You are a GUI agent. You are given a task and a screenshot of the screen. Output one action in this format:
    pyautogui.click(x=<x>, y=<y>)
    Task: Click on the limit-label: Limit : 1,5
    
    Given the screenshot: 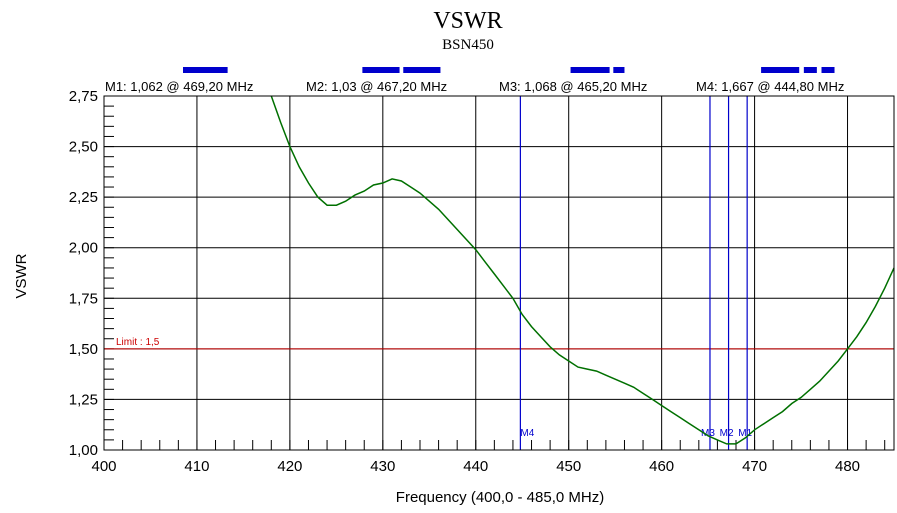 What is the action you would take?
    pyautogui.click(x=138, y=342)
    